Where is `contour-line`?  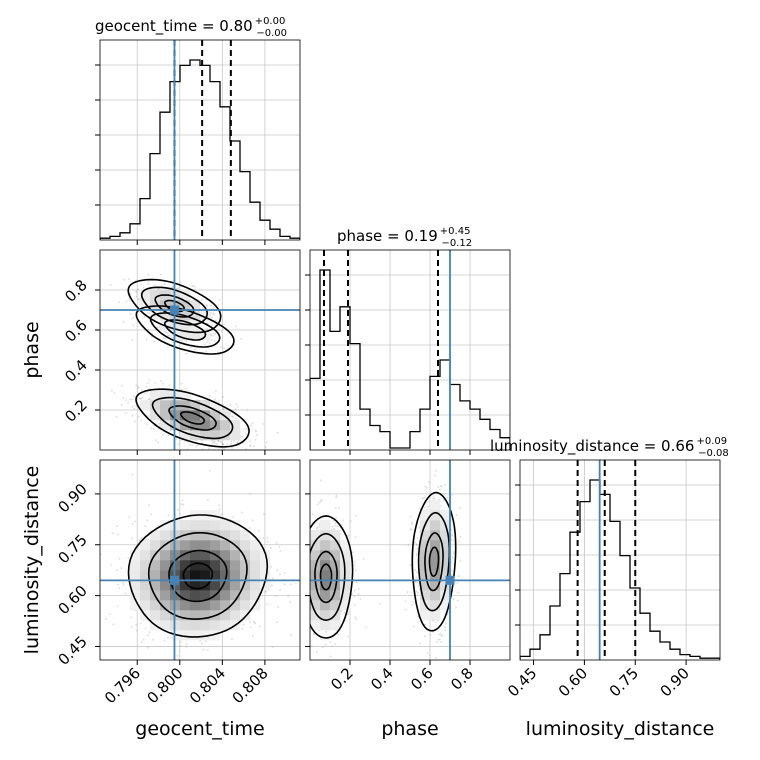
contour-line is located at coordinates (434, 562).